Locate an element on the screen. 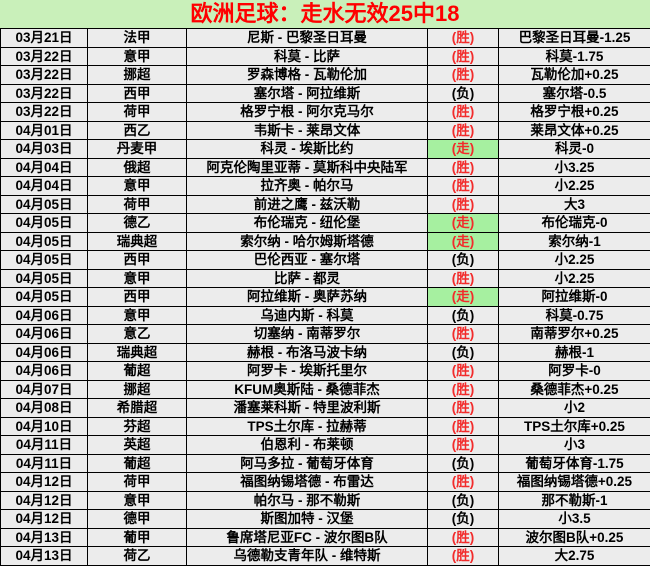 Image resolution: width=650 pixels, height=566 pixels. league-cell: 挪超 is located at coordinates (137, 389).